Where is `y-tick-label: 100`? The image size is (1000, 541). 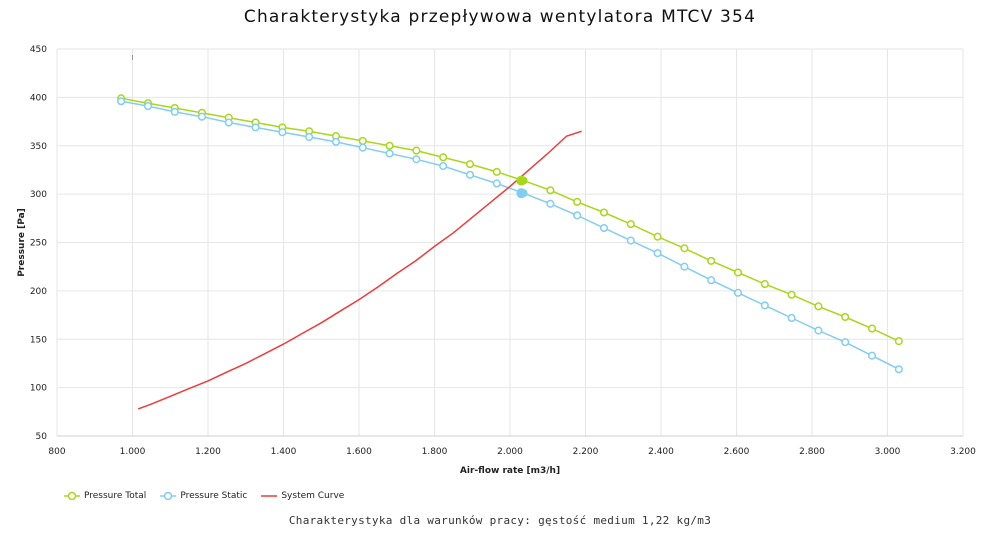 y-tick-label: 100 is located at coordinates (38, 389).